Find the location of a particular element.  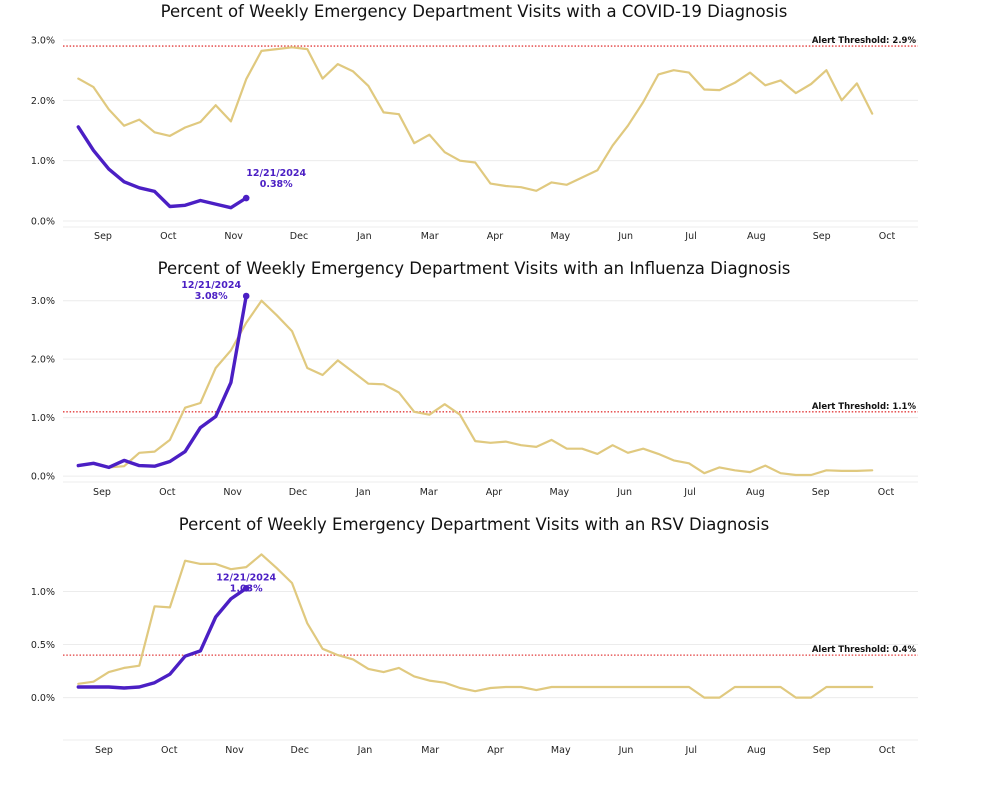

latest-value-annotation: 1.03% is located at coordinates (246, 588).